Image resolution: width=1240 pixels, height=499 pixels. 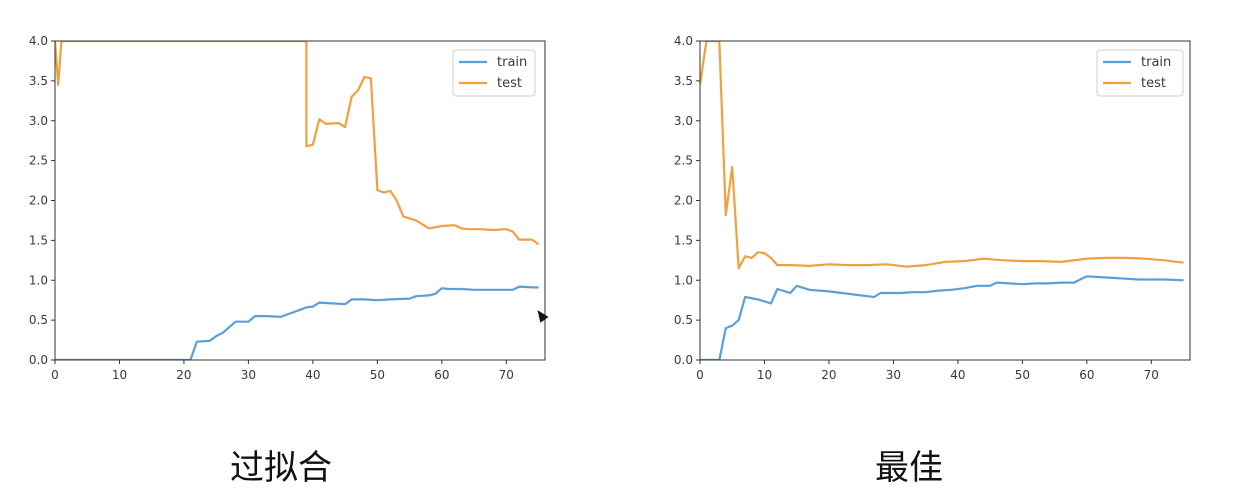 I want to click on chart-caption-best: 最佳, so click(x=909, y=468).